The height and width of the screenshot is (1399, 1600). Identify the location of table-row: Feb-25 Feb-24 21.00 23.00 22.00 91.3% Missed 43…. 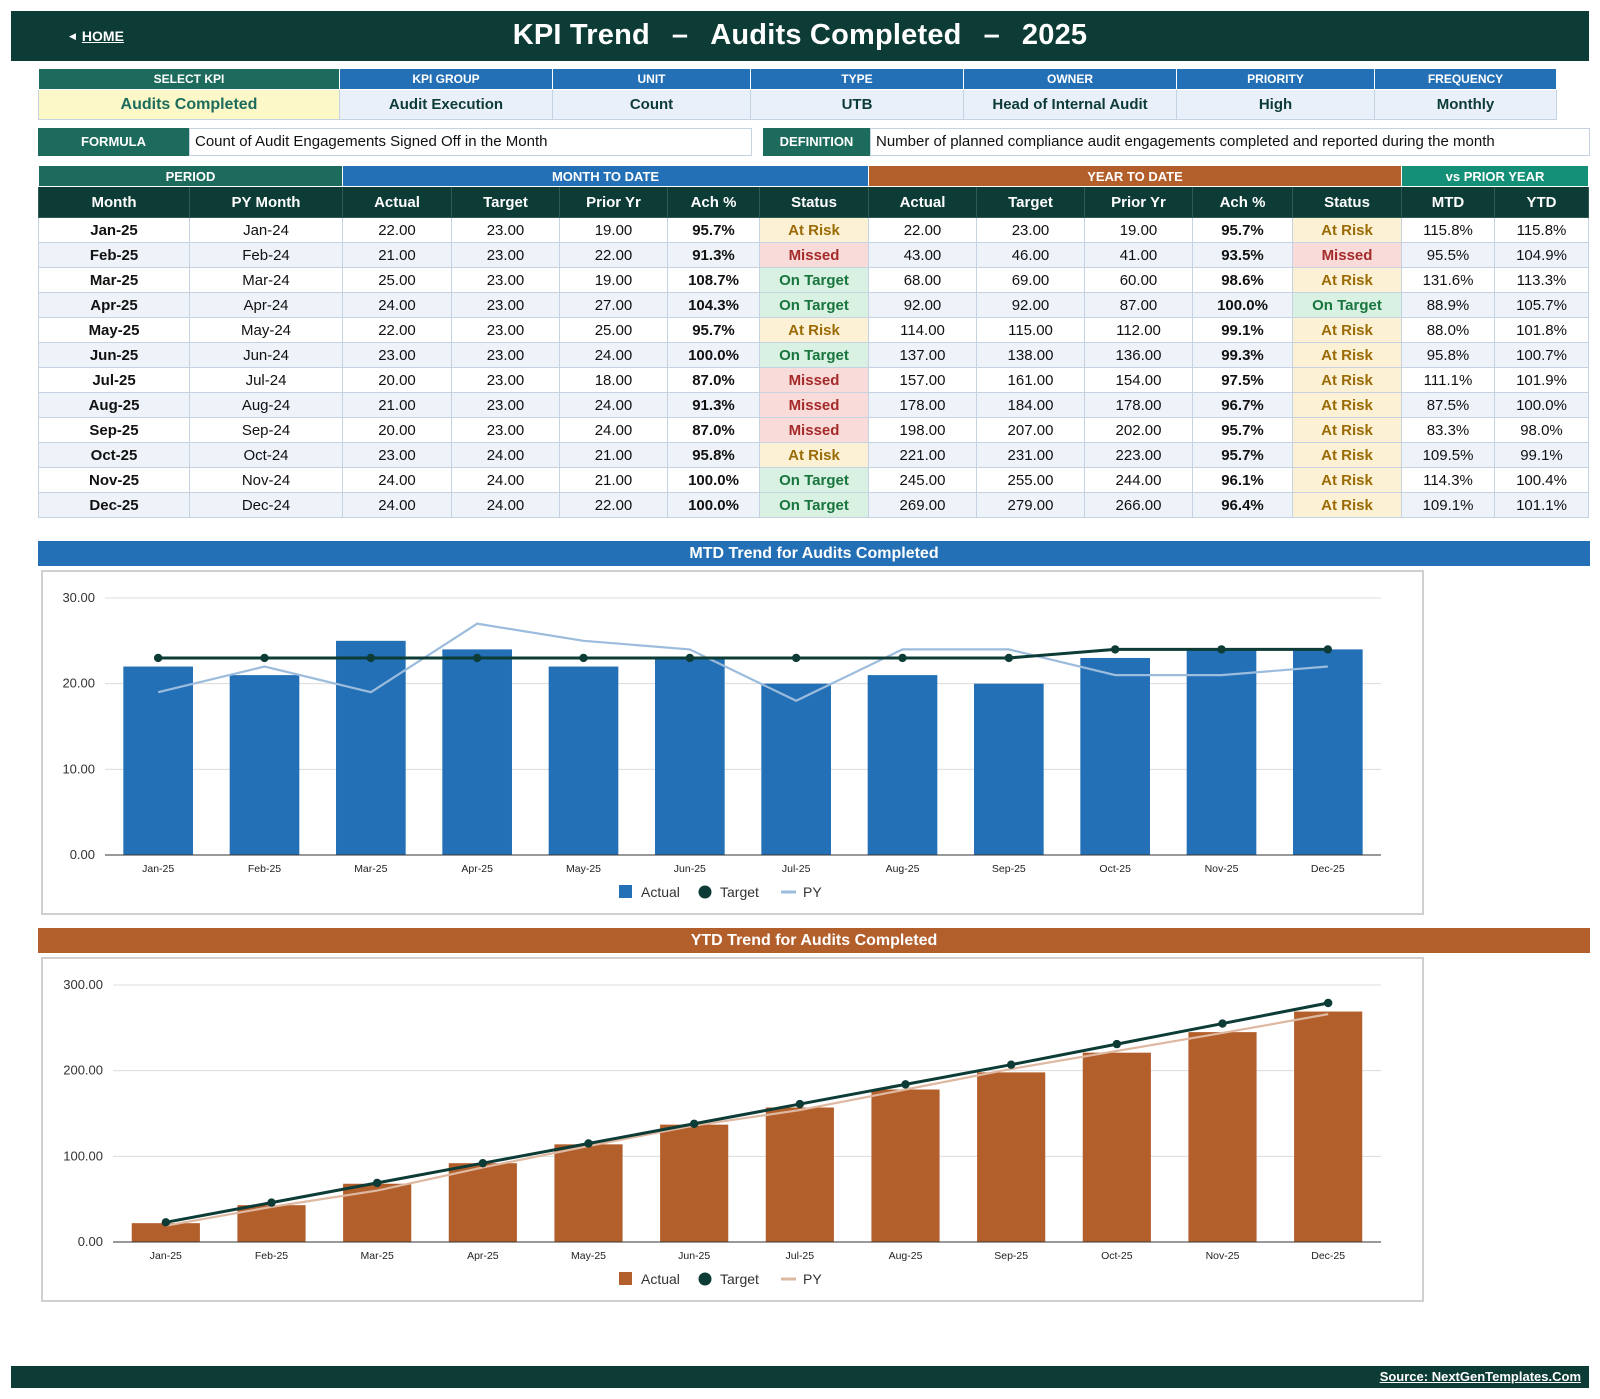
(813, 255).